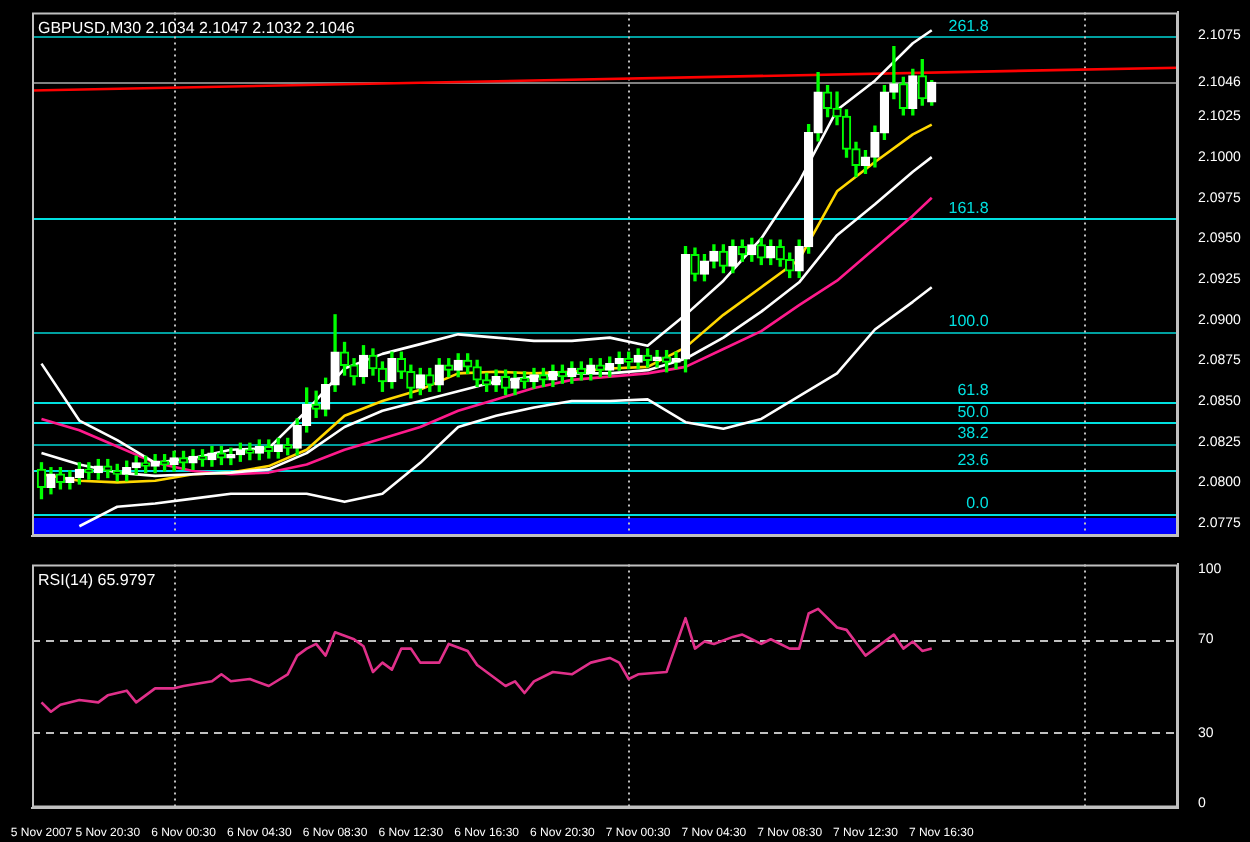 The image size is (1250, 842). Describe the element at coordinates (973, 411) in the screenshot. I see `annotation: 50.0` at that location.